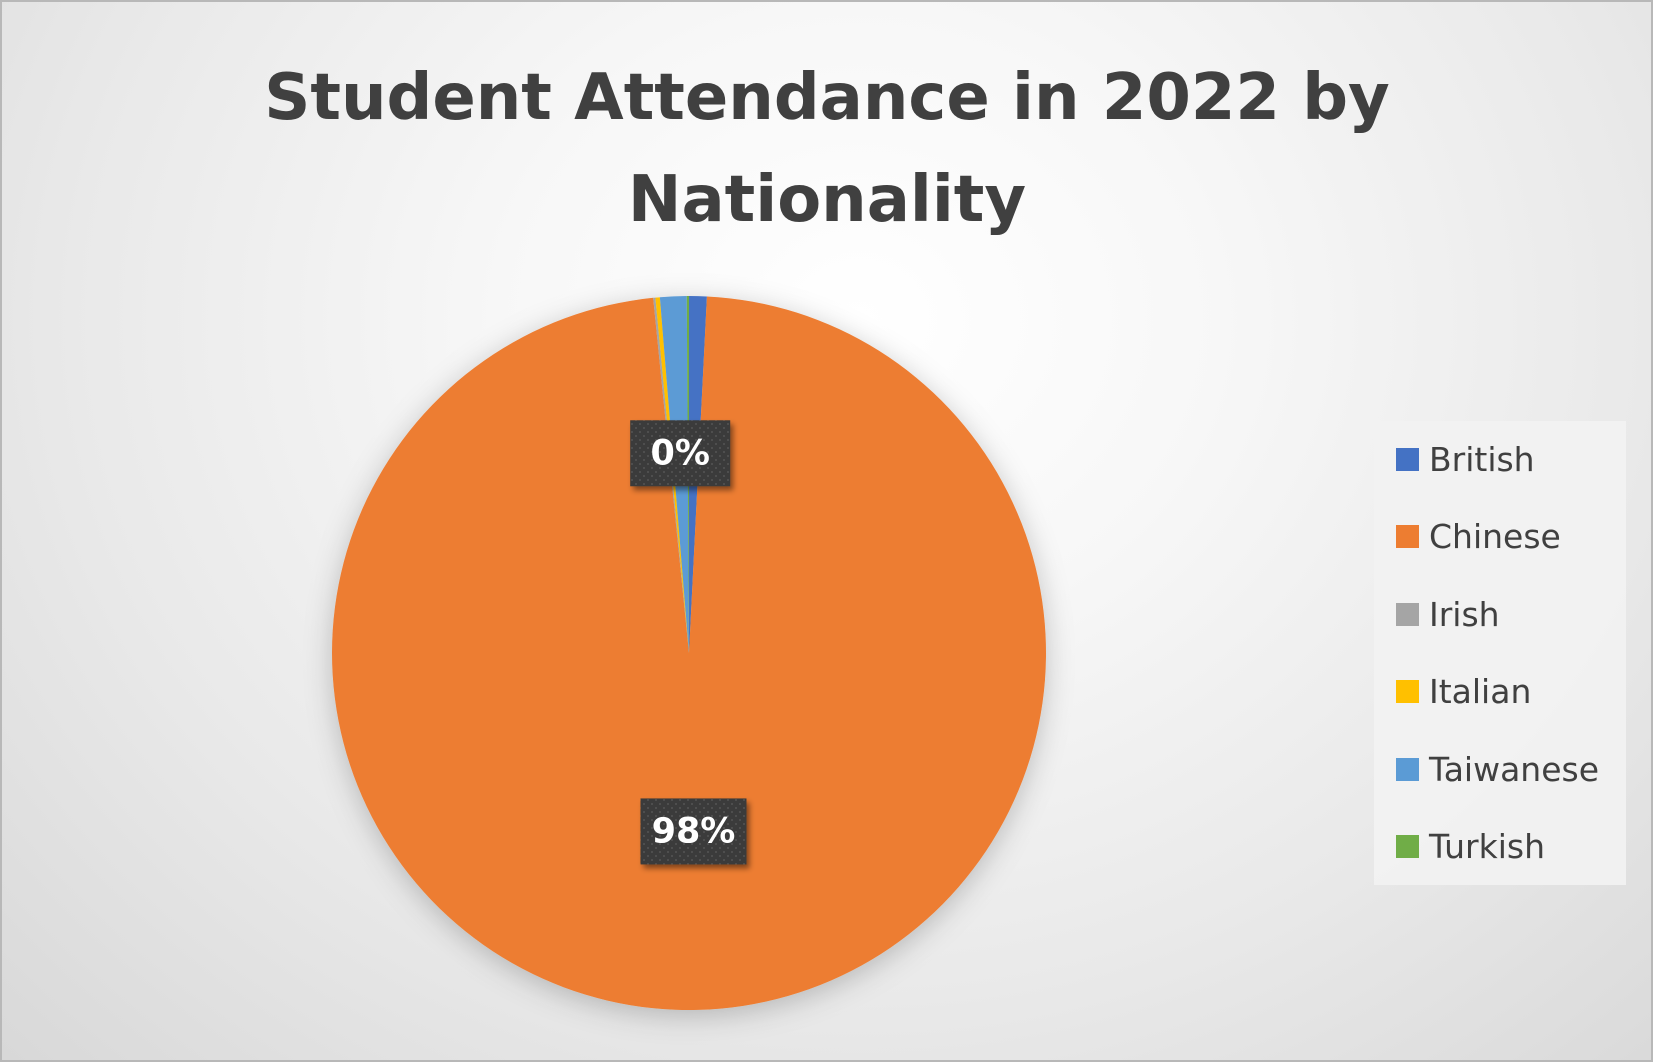 This screenshot has width=1653, height=1064. I want to click on data-label-text: 0%, so click(679, 453).